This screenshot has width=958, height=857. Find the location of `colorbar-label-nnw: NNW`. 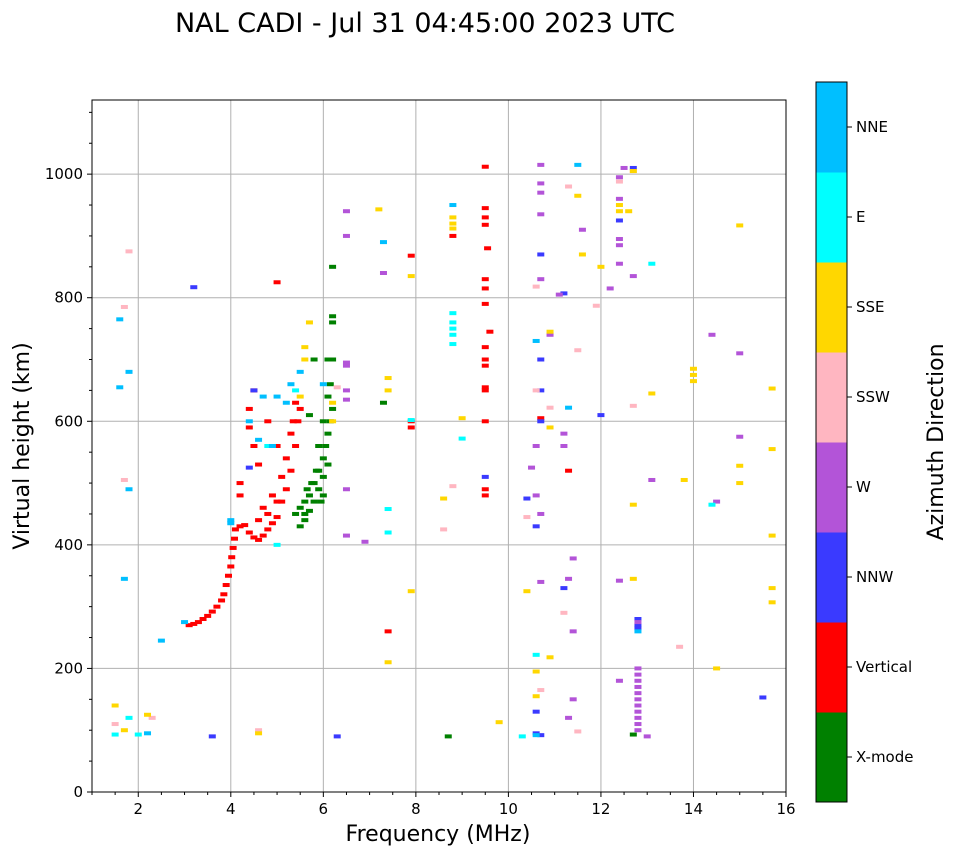

colorbar-label-nnw: NNW is located at coordinates (874, 577).